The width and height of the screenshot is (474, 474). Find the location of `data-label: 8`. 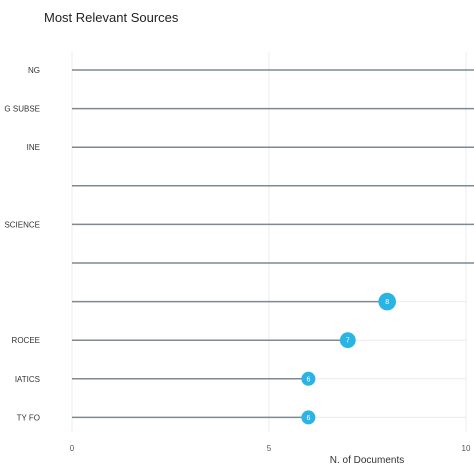

data-label: 8 is located at coordinates (387, 302).